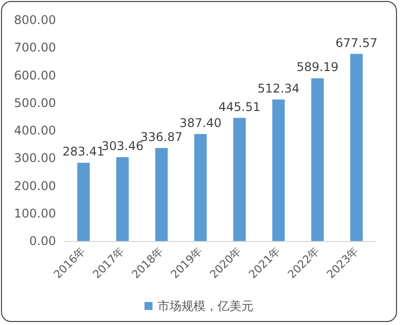 The image size is (400, 325). Describe the element at coordinates (279, 88) in the screenshot. I see `data-label: 512.34` at that location.